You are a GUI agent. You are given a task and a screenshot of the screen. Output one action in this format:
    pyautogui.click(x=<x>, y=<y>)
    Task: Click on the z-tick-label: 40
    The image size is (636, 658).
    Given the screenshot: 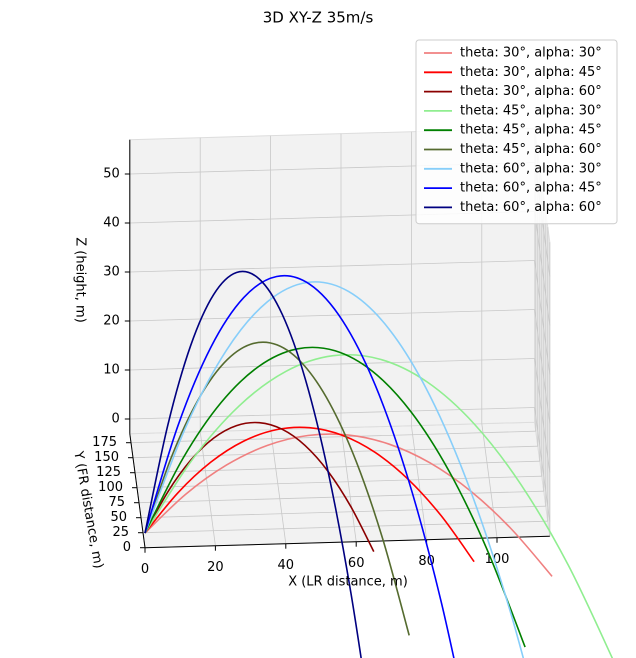 What is the action you would take?
    pyautogui.click(x=111, y=223)
    